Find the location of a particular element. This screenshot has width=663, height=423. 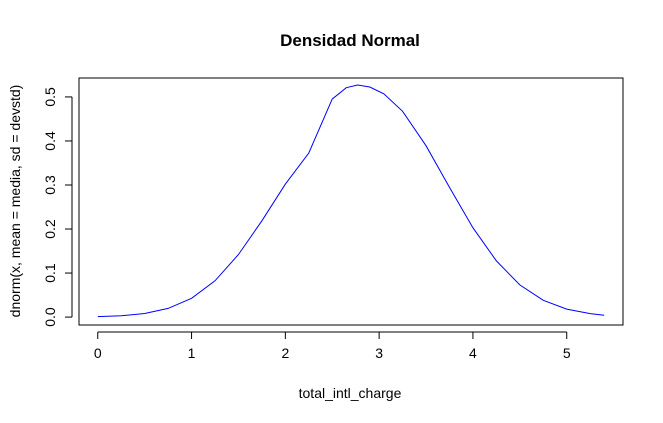

x-axis-label: total_intl_charge is located at coordinates (350, 393).